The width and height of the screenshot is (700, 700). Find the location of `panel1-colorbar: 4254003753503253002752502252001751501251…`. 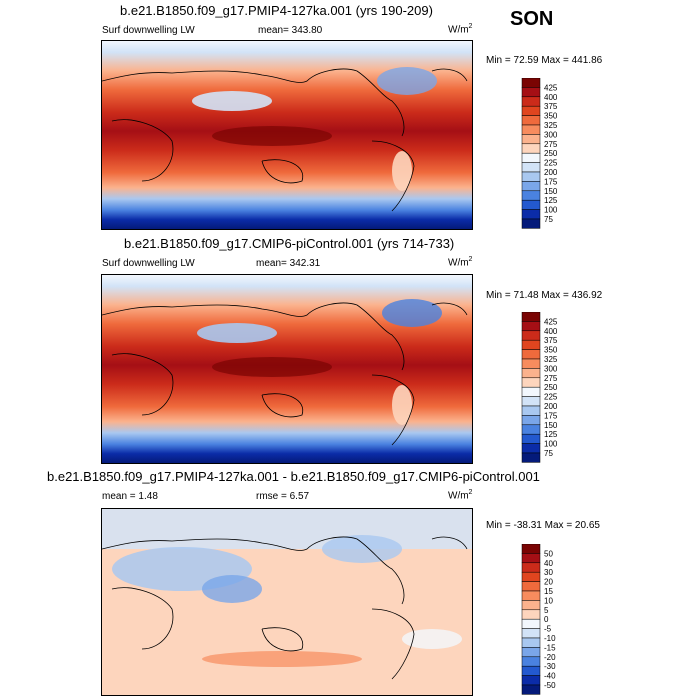

panel1-colorbar: 4254003753503253002752502252001751501251… is located at coordinates (539, 153).